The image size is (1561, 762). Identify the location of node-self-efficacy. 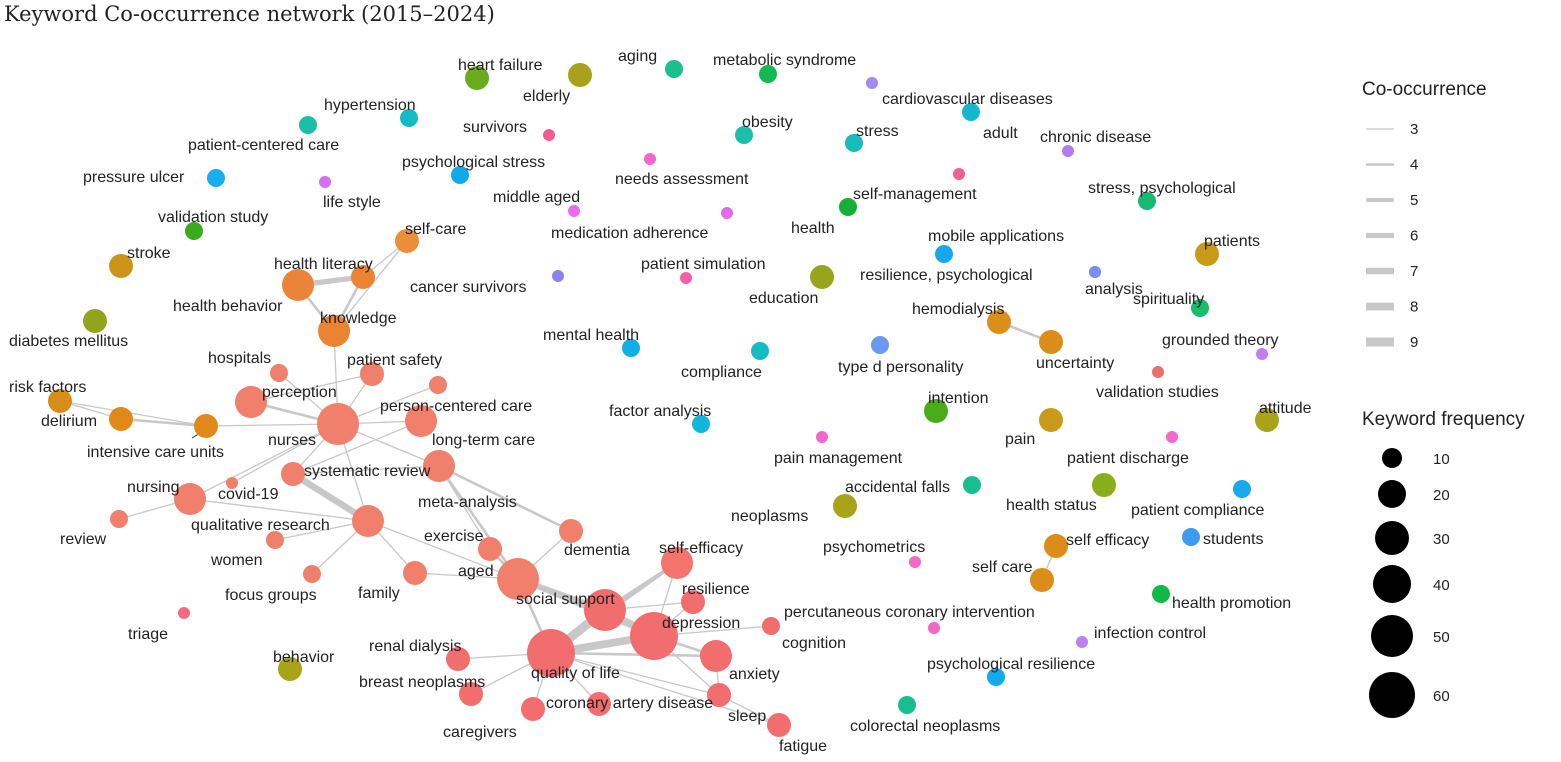
(1056, 546).